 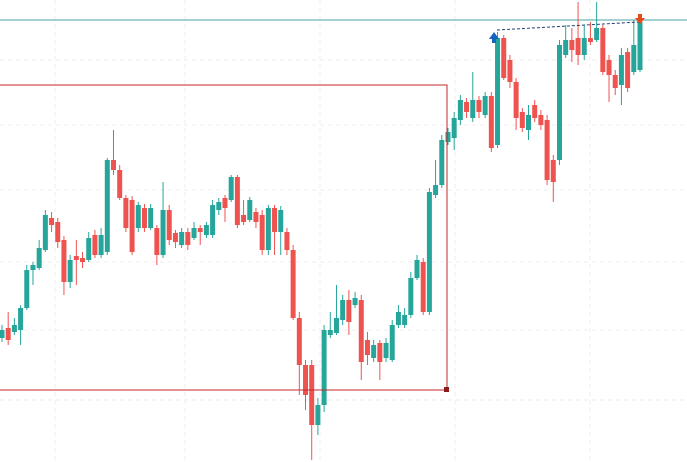 What do you see at coordinates (446, 389) in the screenshot?
I see `box-handle` at bounding box center [446, 389].